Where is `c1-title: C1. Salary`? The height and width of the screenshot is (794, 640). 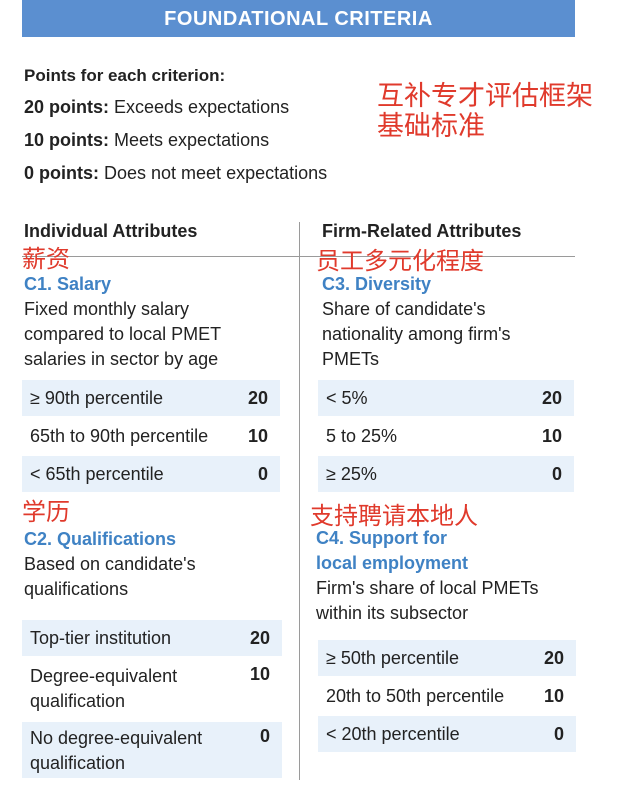
c1-title: C1. Salary is located at coordinates (68, 284).